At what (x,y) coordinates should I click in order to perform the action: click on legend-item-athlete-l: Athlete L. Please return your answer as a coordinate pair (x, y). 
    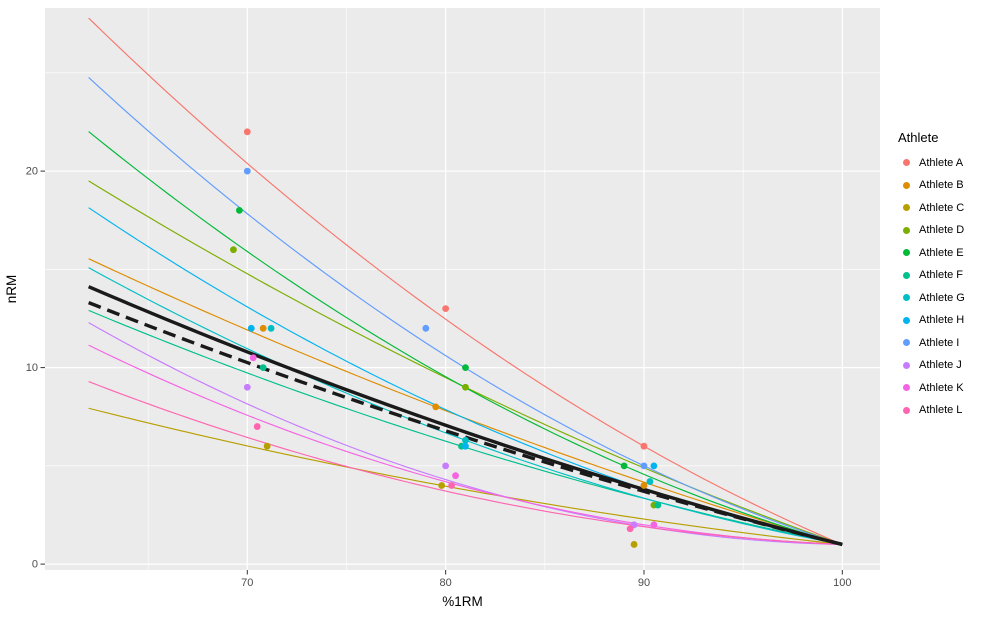
    Looking at the image, I should click on (931, 410).